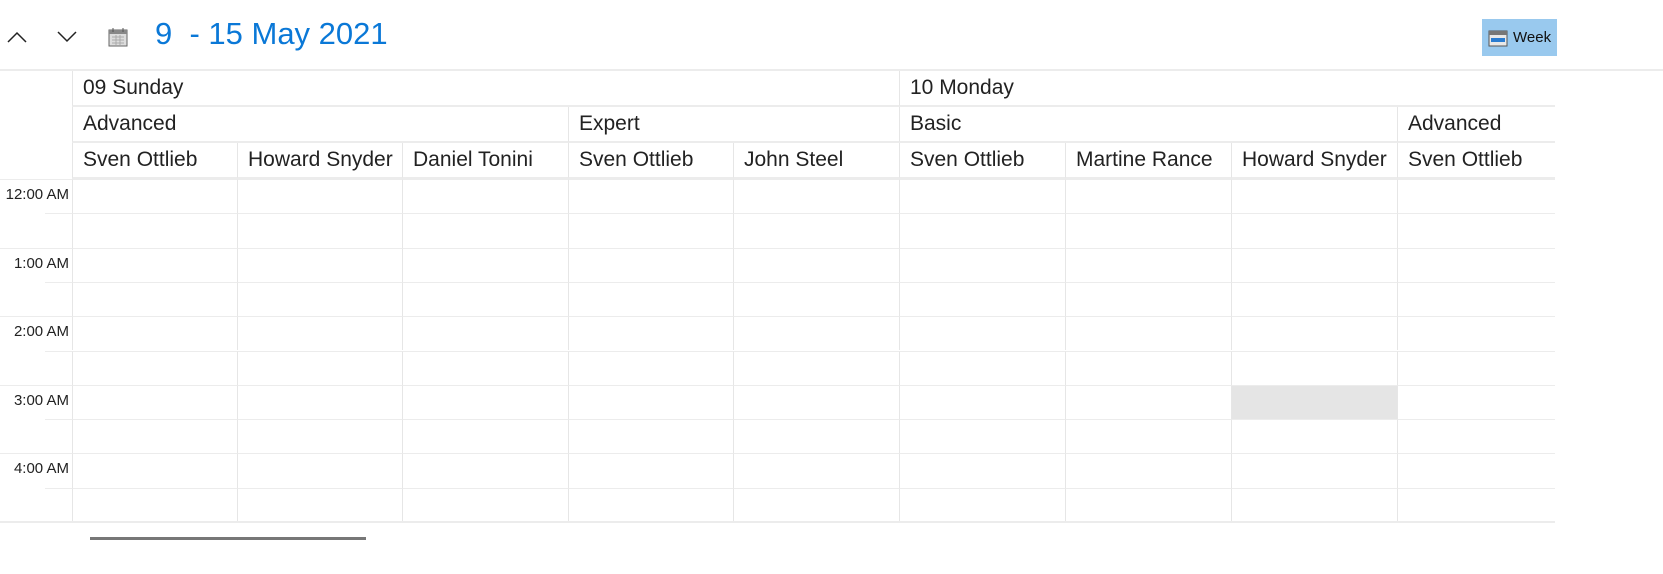 The height and width of the screenshot is (574, 1663). I want to click on previous-button, so click(17, 37).